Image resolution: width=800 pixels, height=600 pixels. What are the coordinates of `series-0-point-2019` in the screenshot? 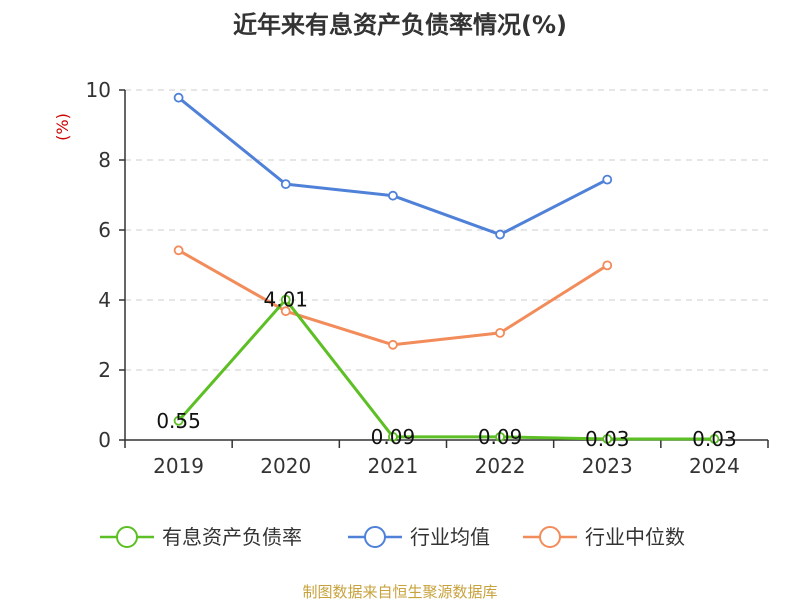 It's located at (178, 420).